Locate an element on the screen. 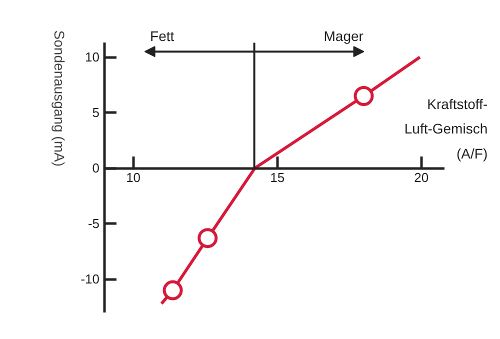 This screenshot has width=500, height=339. y-tick-label: 10 is located at coordinates (92, 57).